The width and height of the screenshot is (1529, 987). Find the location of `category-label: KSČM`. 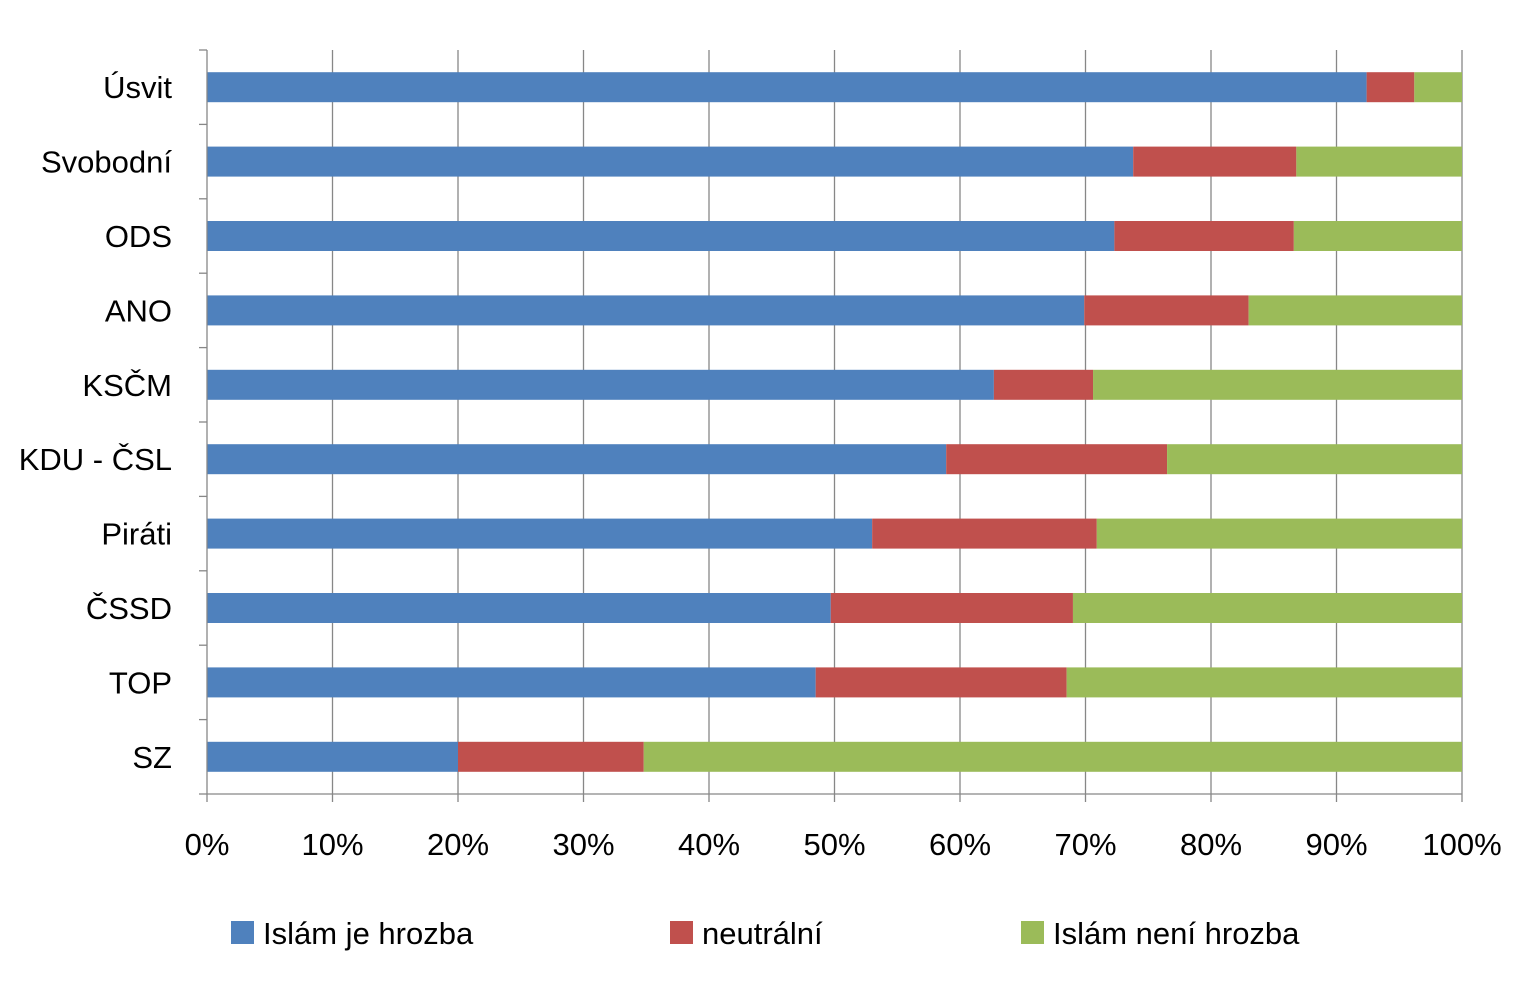

category-label: KSČM is located at coordinates (127, 385).